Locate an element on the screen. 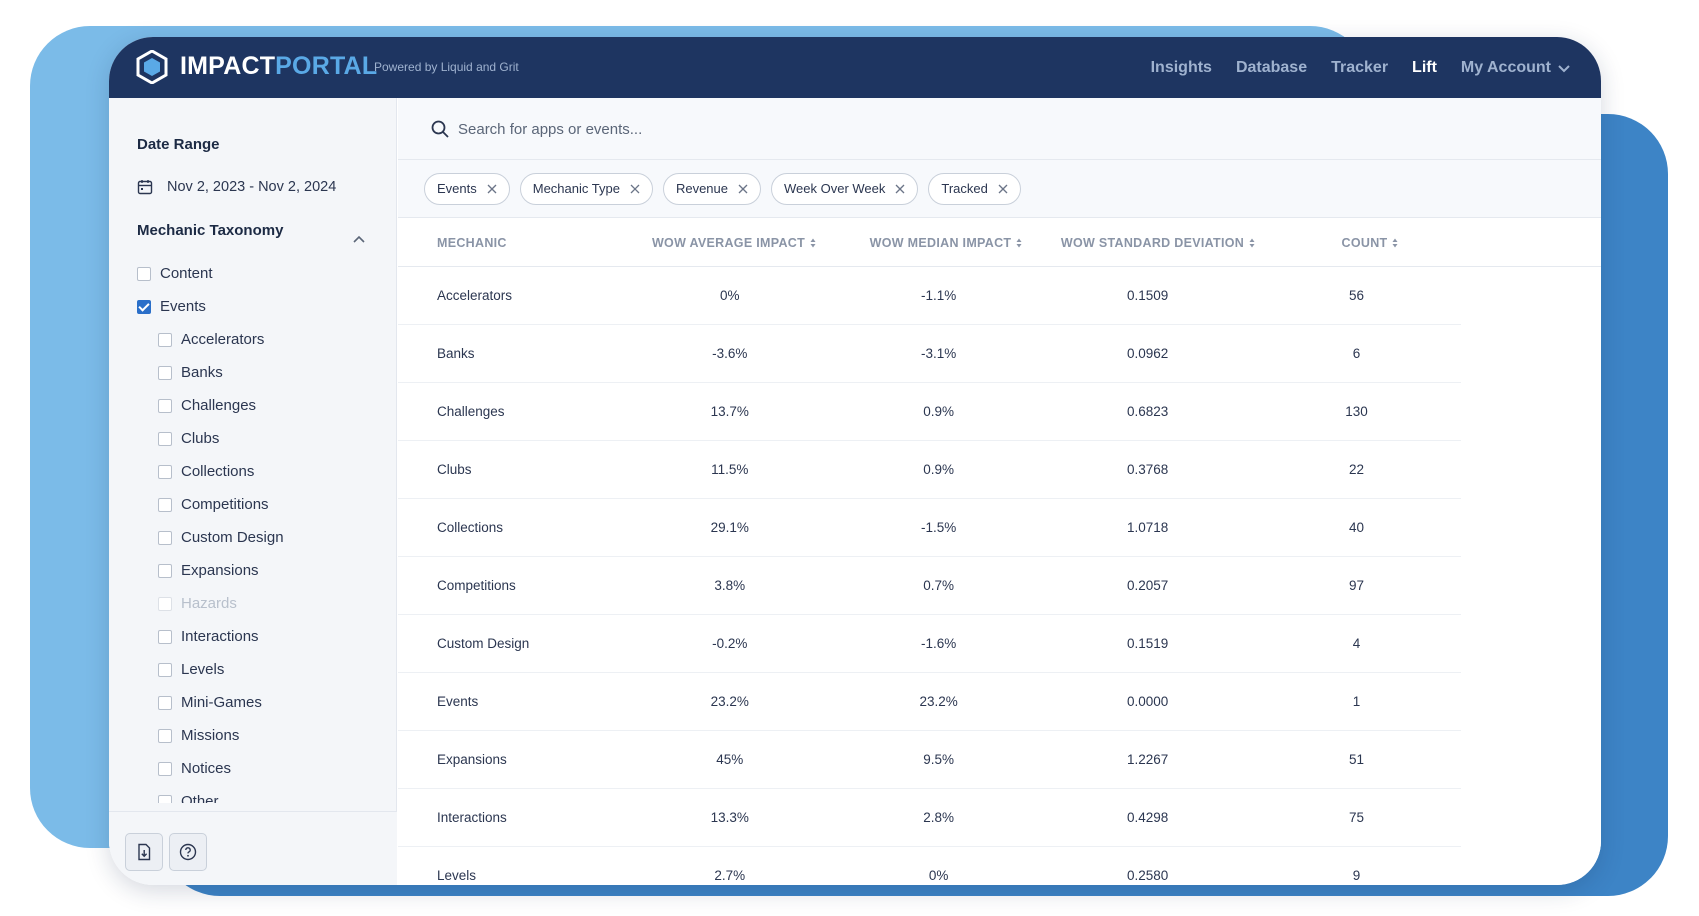 The image size is (1699, 916). column-header-count: COUNT is located at coordinates (1370, 243).